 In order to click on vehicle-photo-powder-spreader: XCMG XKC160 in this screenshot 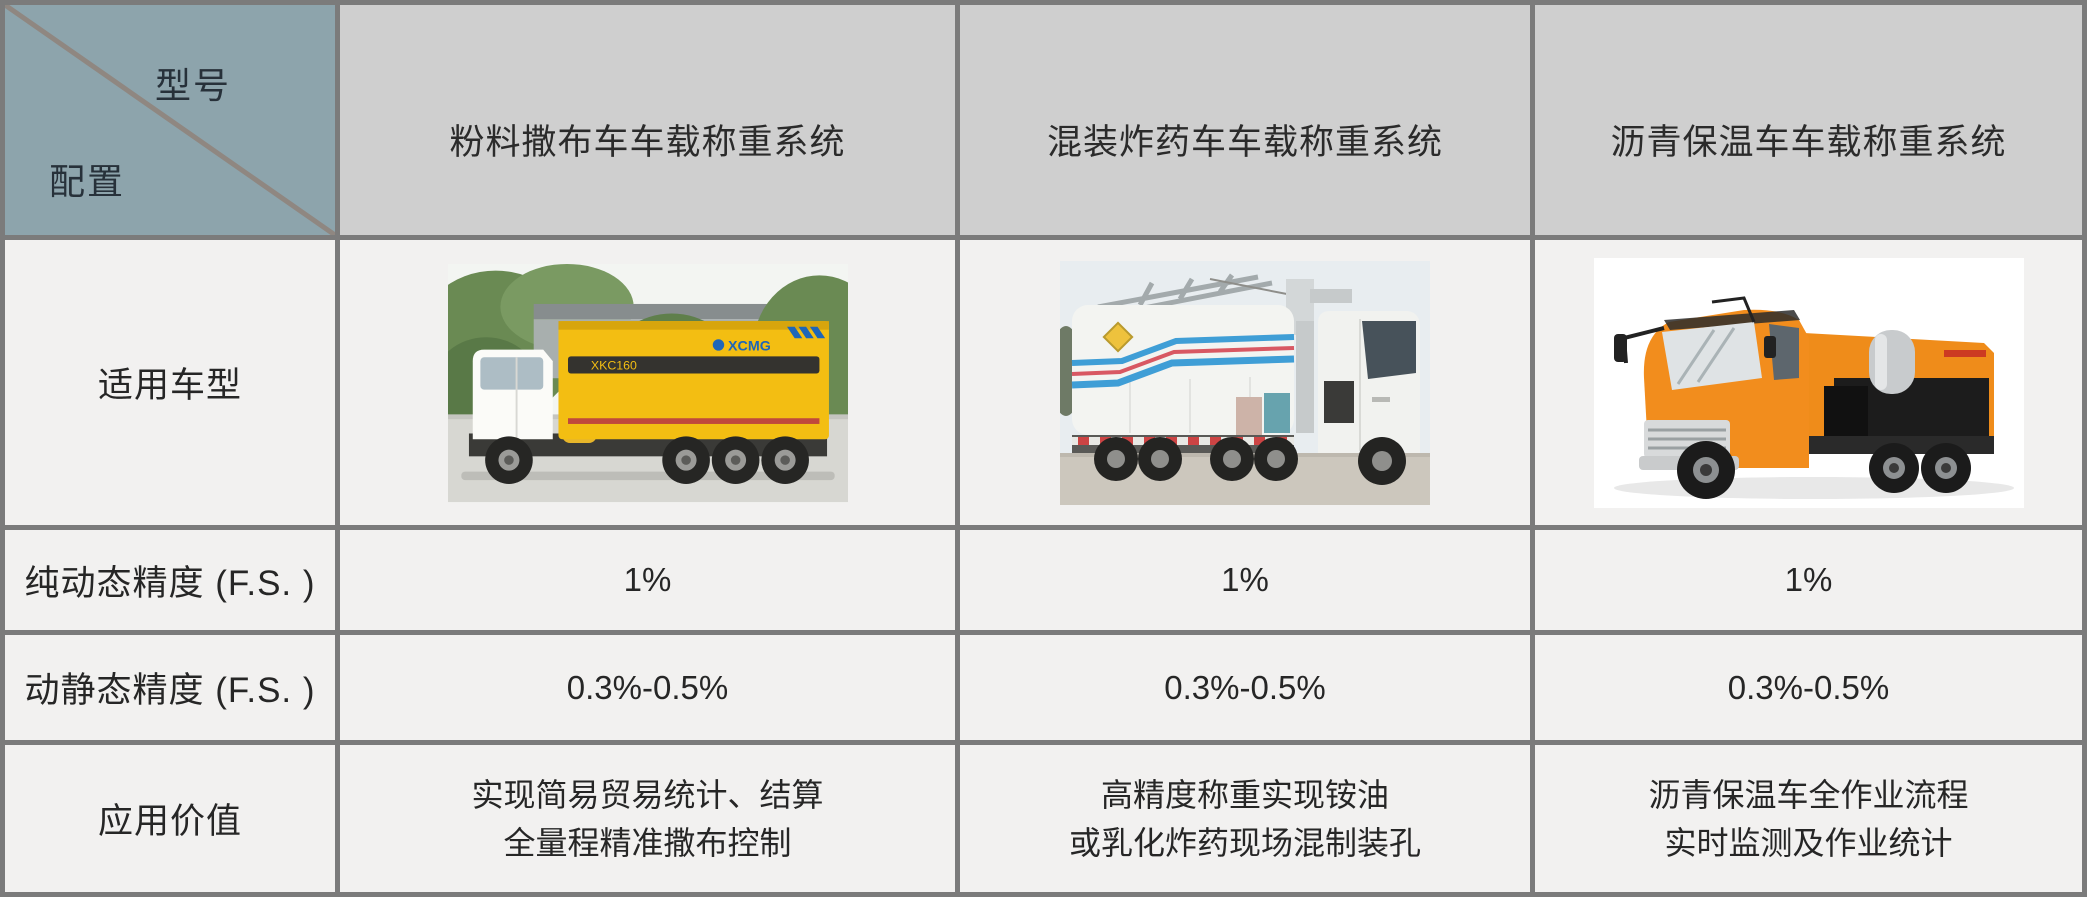, I will do `click(647, 382)`.